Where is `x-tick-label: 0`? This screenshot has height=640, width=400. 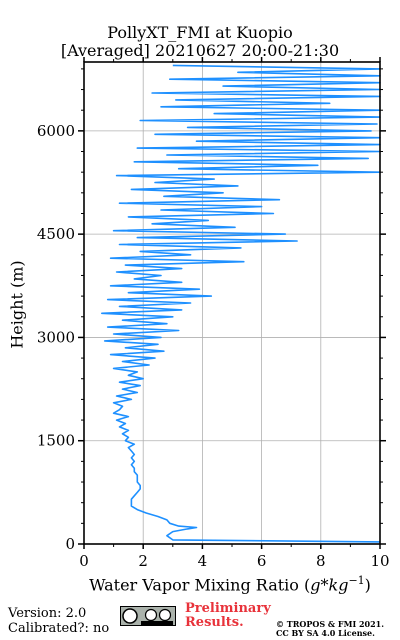 x-tick-label: 0 is located at coordinates (84, 561).